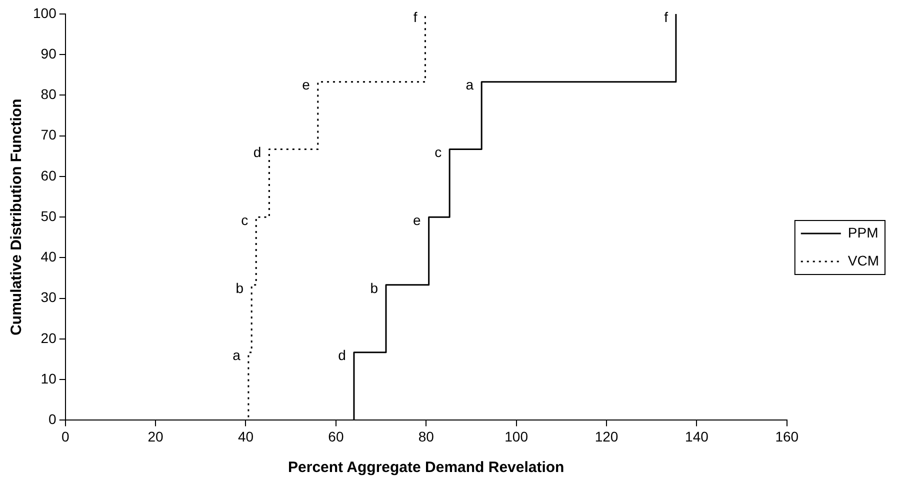 This screenshot has width=899, height=487. Describe the element at coordinates (48, 378) in the screenshot. I see `y-tick-label: 10` at that location.